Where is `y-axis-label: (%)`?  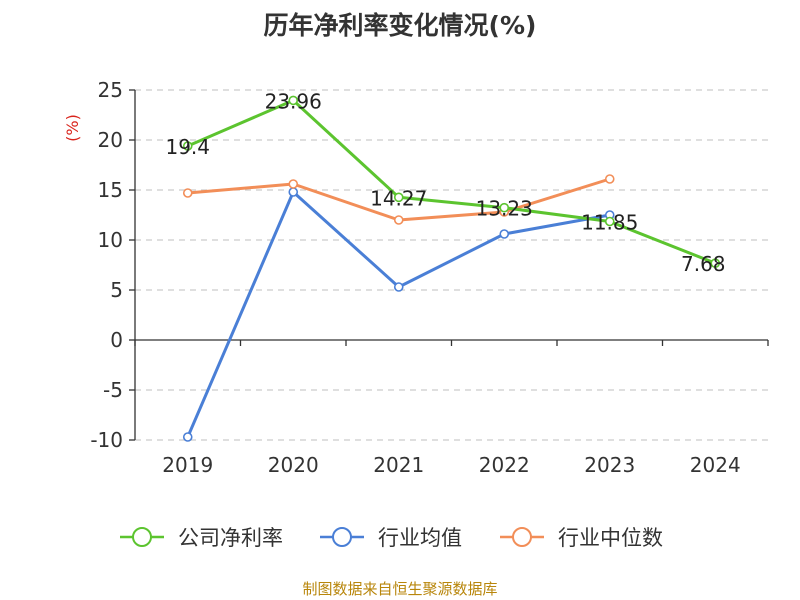
y-axis-label: (%) is located at coordinates (72, 128).